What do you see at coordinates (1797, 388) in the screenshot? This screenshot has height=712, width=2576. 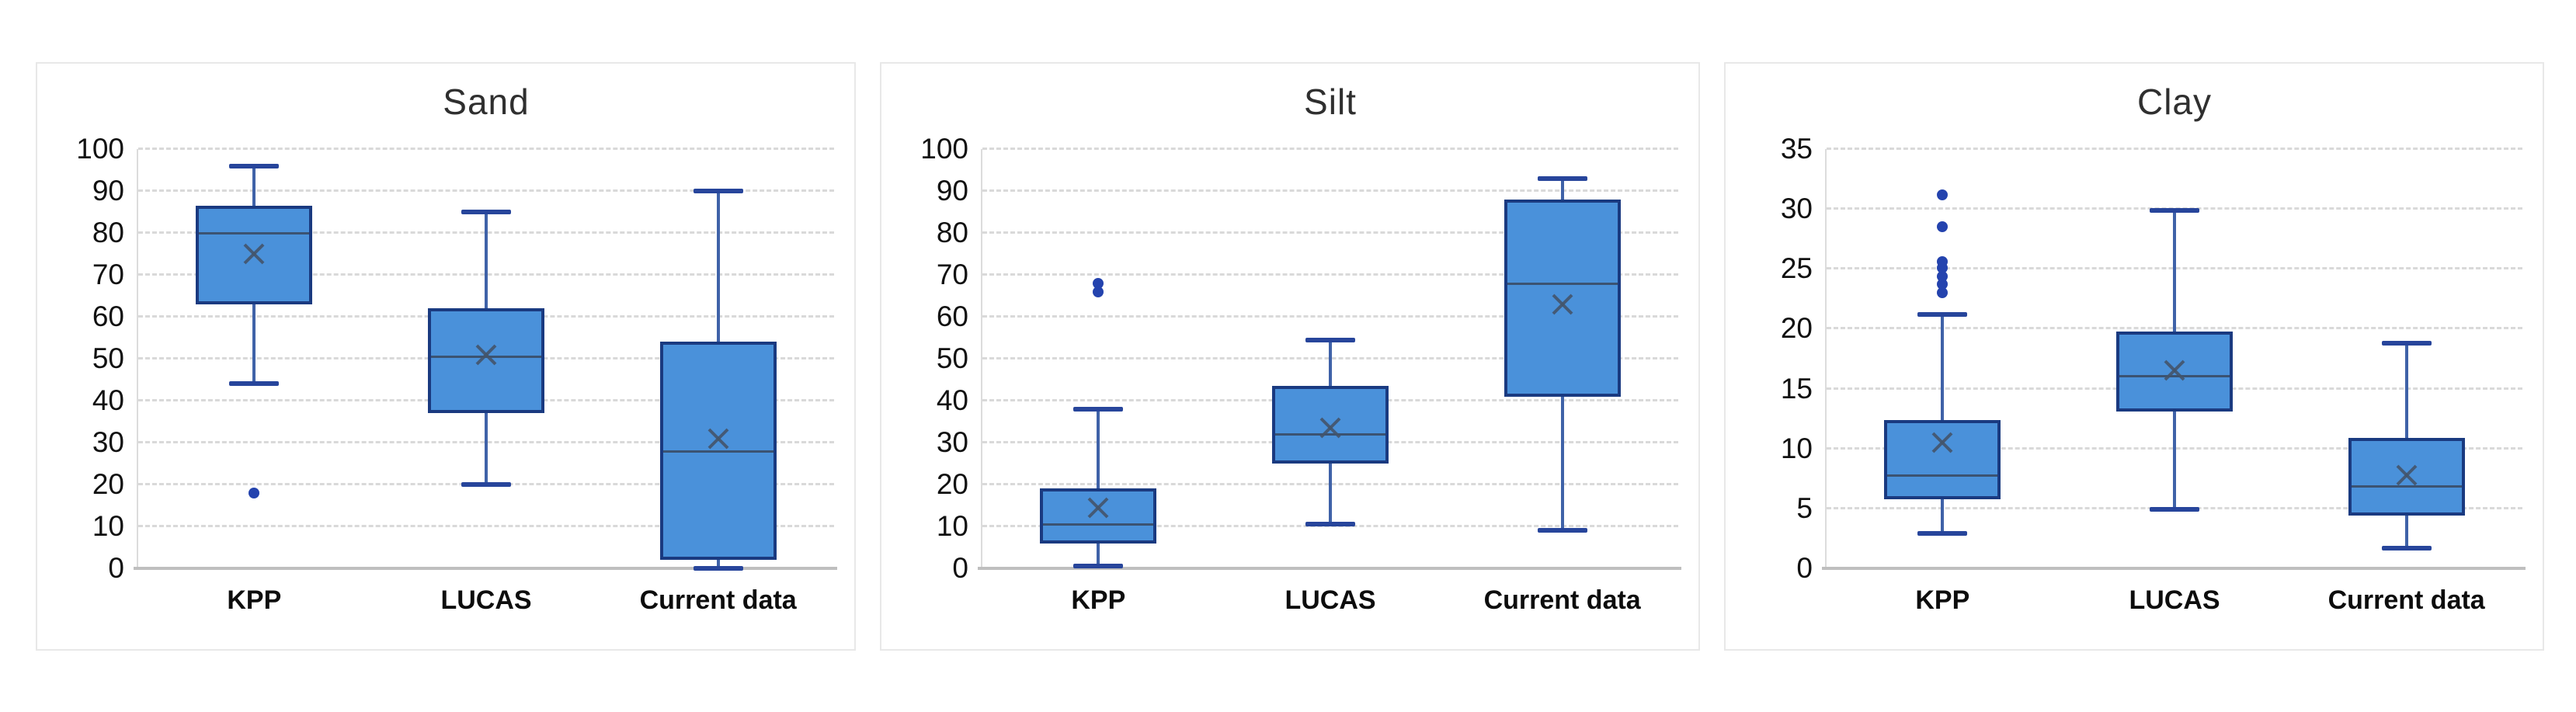 I see `y-tick-label: 15` at bounding box center [1797, 388].